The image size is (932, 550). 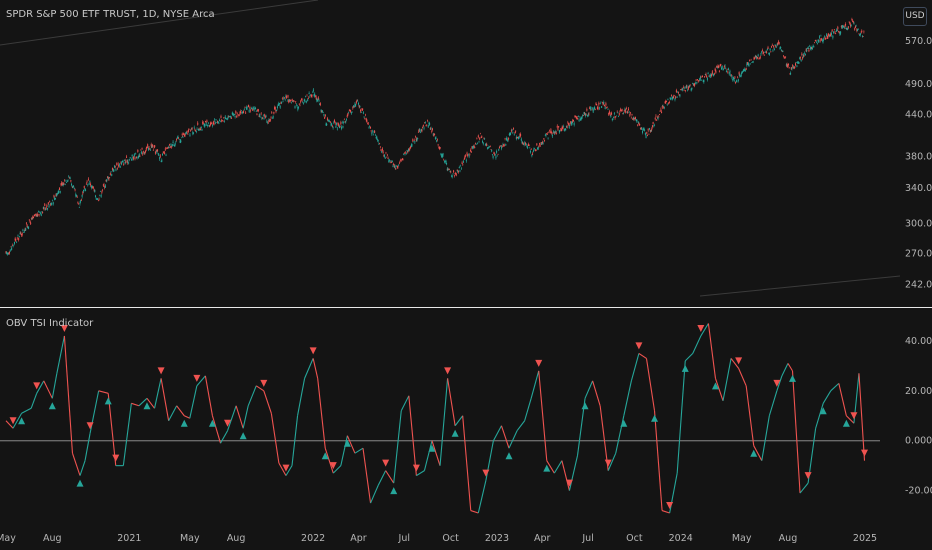 I want to click on price-axis-label: 380.00, so click(x=918, y=156).